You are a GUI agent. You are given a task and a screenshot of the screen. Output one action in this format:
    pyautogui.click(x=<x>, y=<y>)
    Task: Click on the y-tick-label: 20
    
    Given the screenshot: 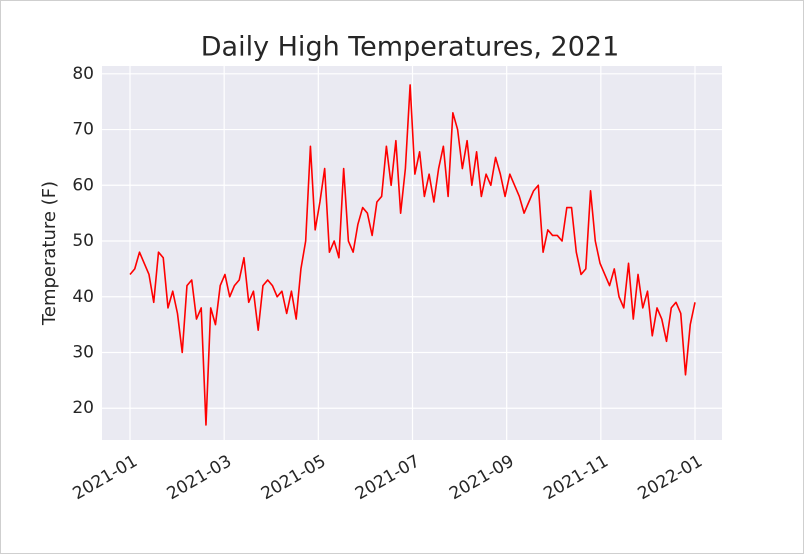 What is the action you would take?
    pyautogui.click(x=83, y=408)
    